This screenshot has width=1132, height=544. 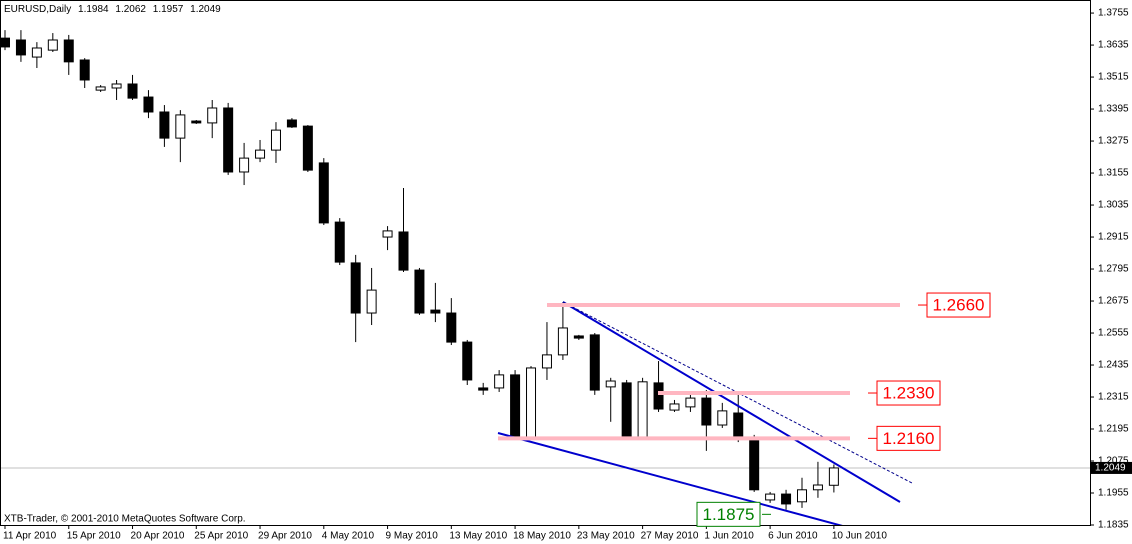 What do you see at coordinates (1113, 45) in the screenshot?
I see `y-tick-label: 1.3635` at bounding box center [1113, 45].